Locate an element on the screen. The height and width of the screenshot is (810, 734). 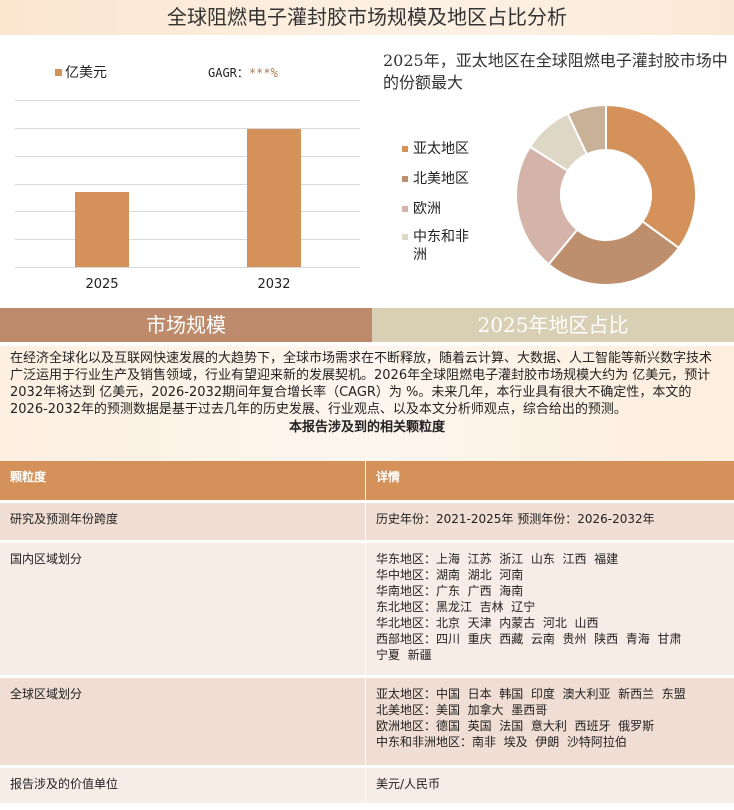
detail-cell: 美元/人民币 is located at coordinates (550, 785).